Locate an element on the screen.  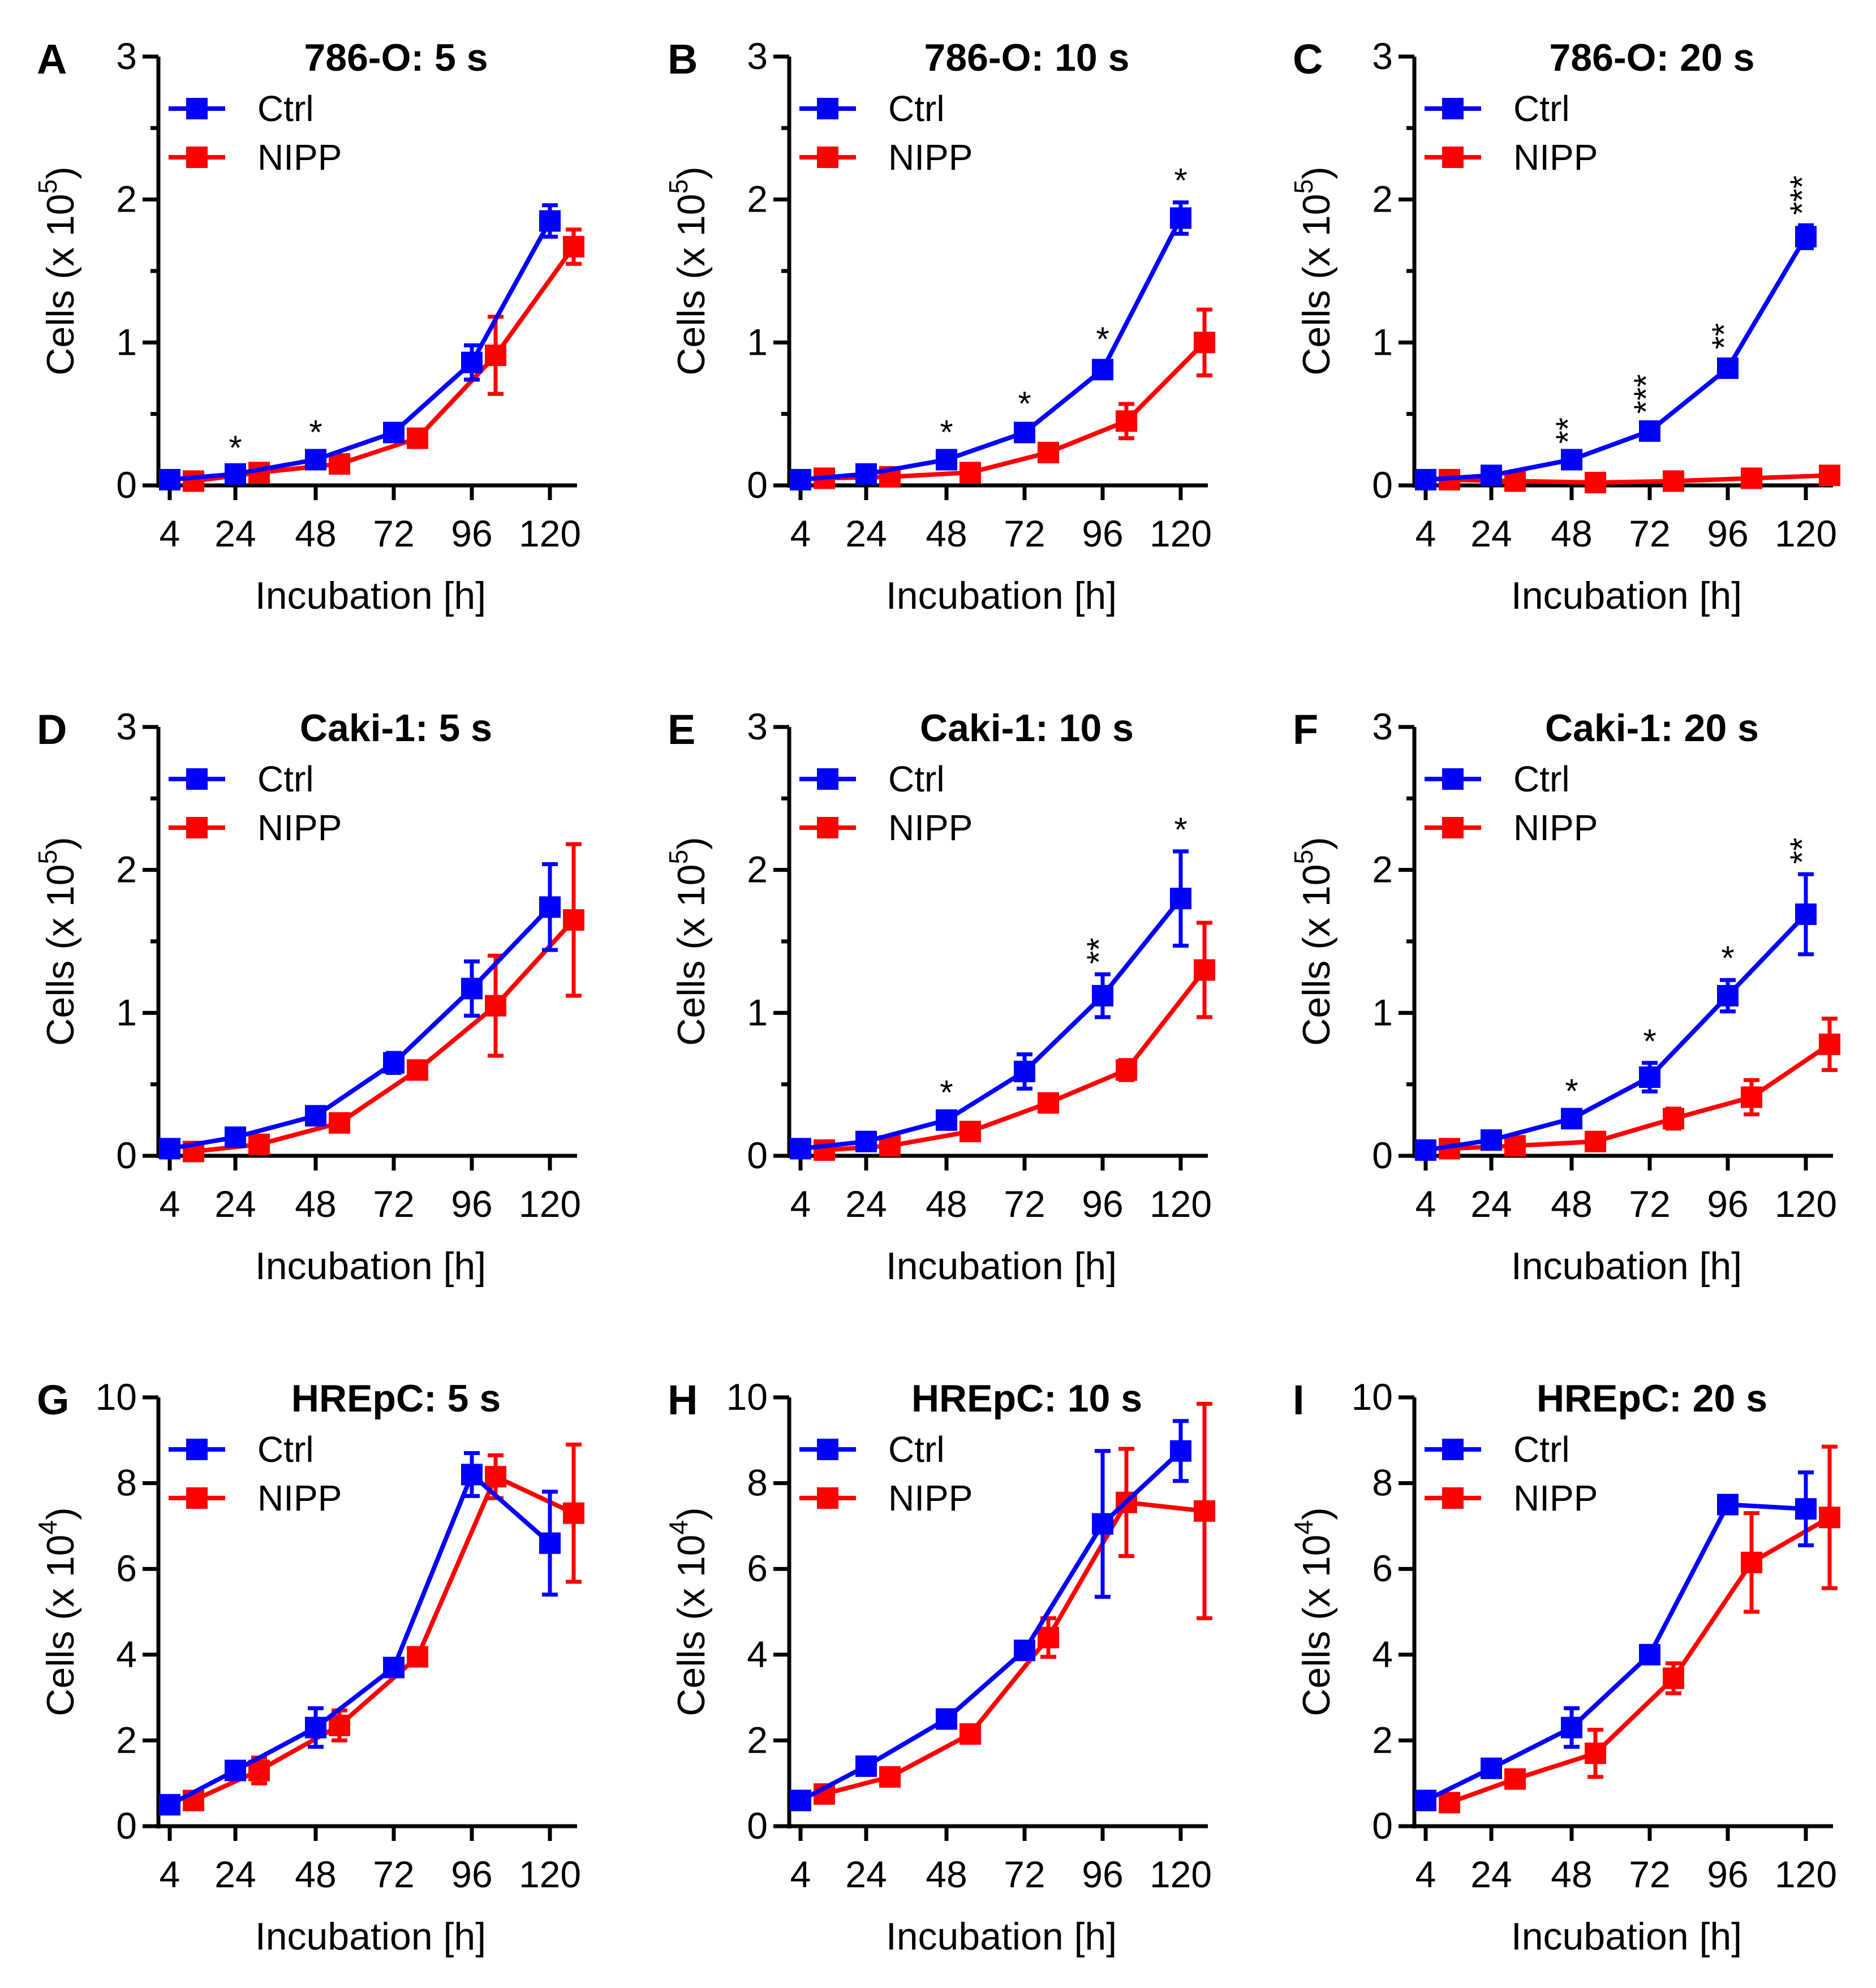
significance-marker: ** is located at coordinates (1724, 337).